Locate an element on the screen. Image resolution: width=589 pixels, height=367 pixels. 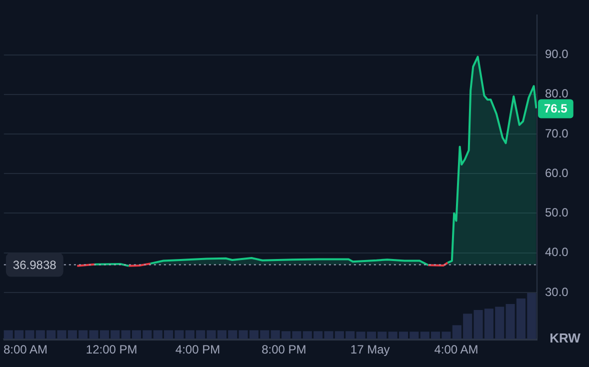
x-tick-label: 8:00 AM is located at coordinates (25, 349).